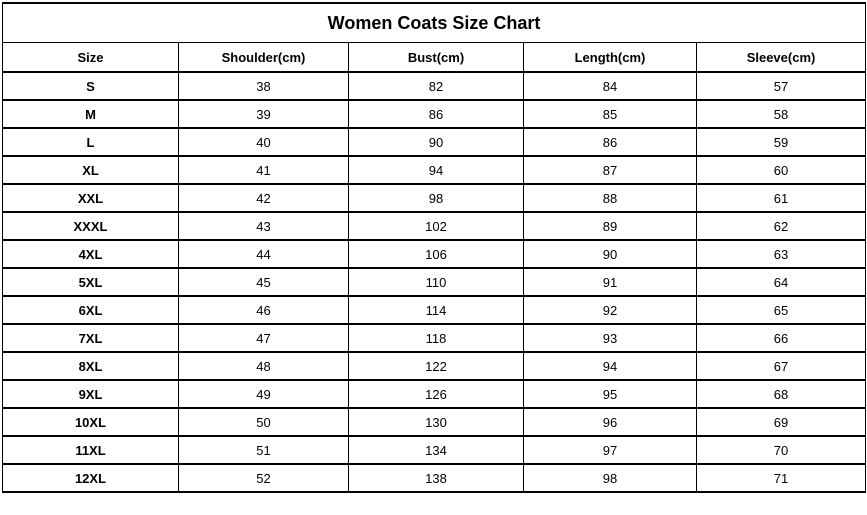 The width and height of the screenshot is (867, 515). Describe the element at coordinates (90, 86) in the screenshot. I see `size-cell: S` at that location.